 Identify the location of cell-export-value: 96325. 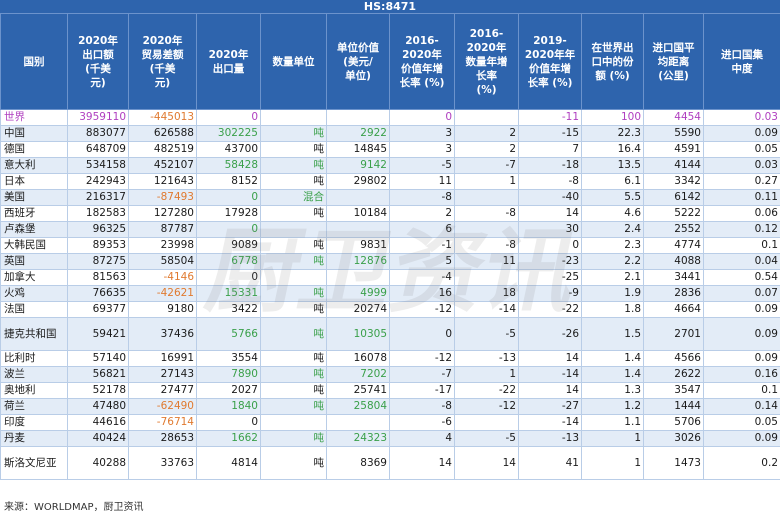
(98, 229).